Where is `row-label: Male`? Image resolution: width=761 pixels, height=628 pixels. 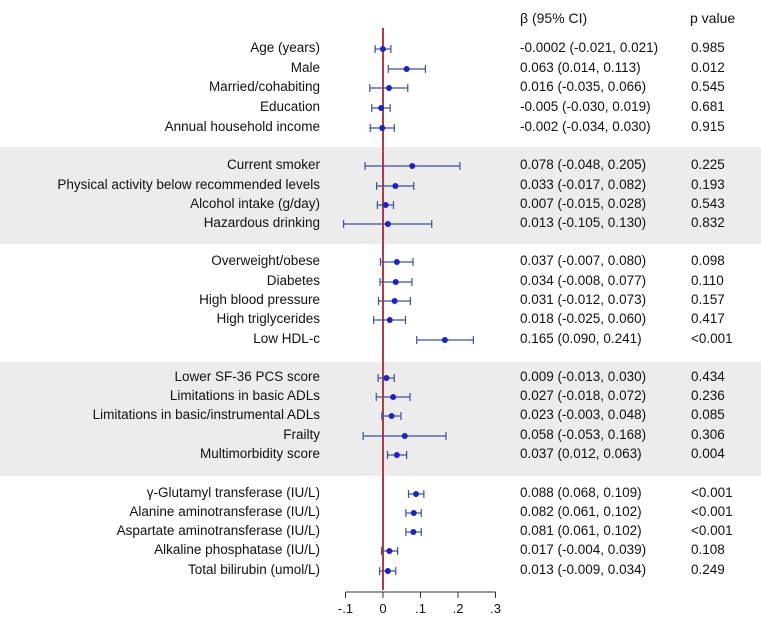 row-label: Male is located at coordinates (305, 67).